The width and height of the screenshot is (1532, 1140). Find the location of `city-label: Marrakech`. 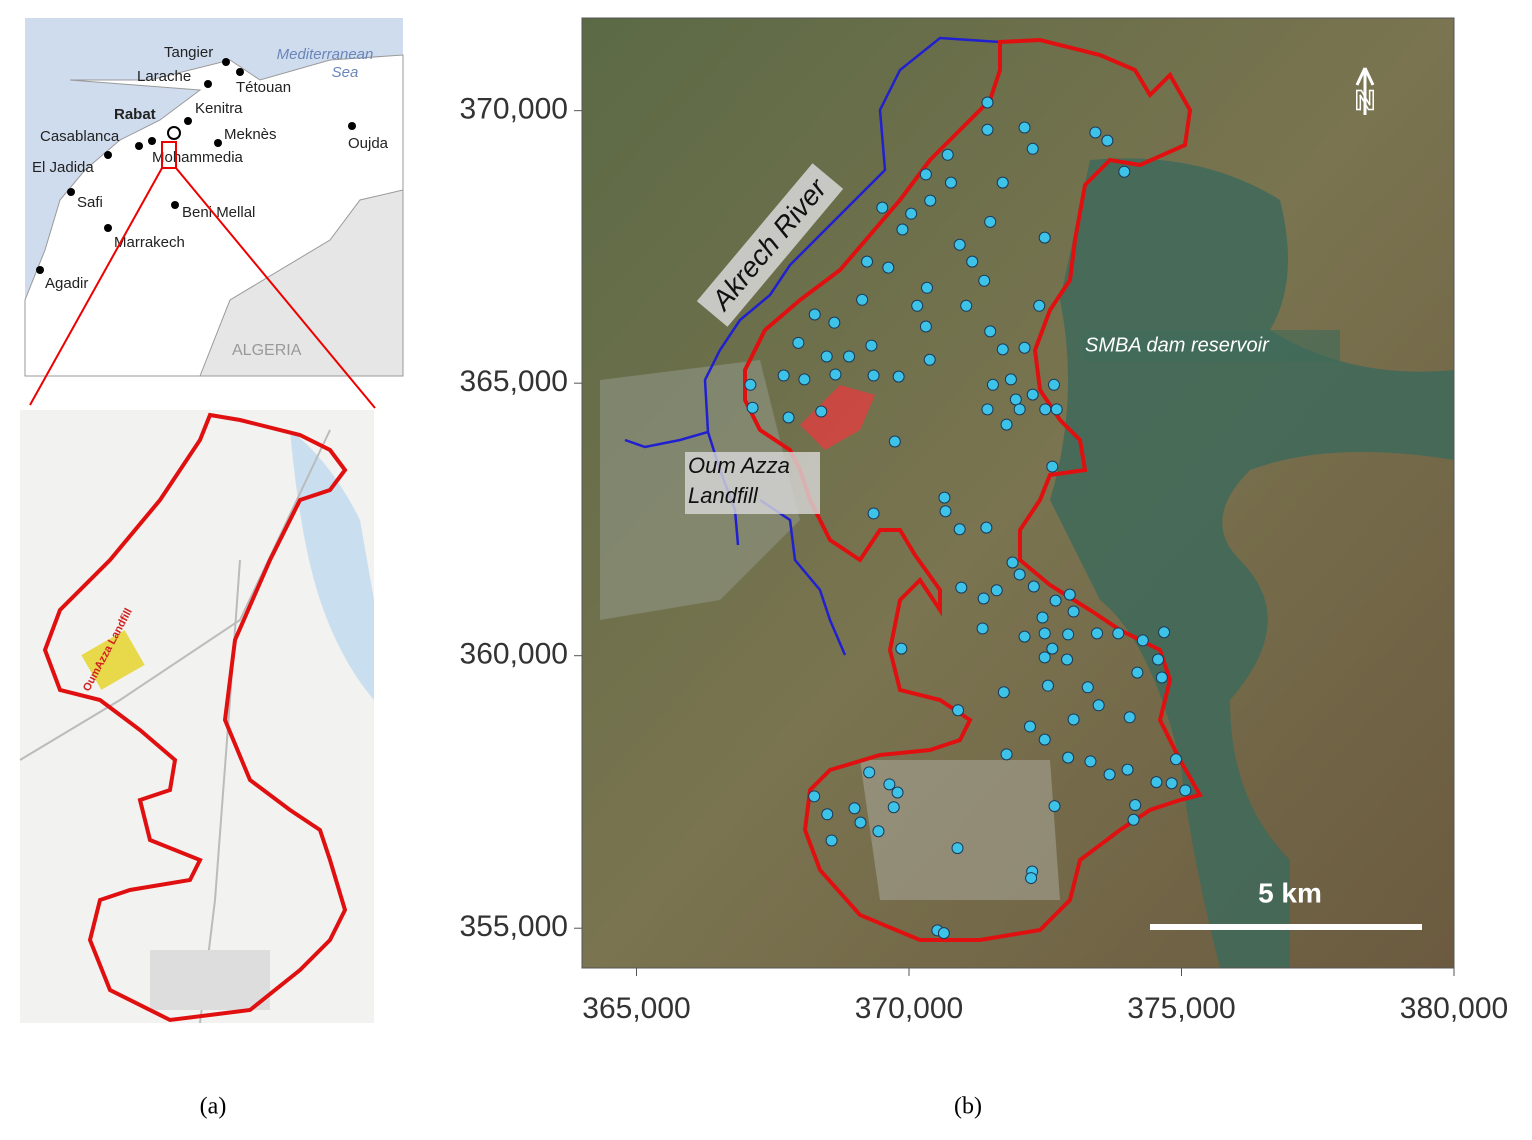

city-label: Marrakech is located at coordinates (149, 242).